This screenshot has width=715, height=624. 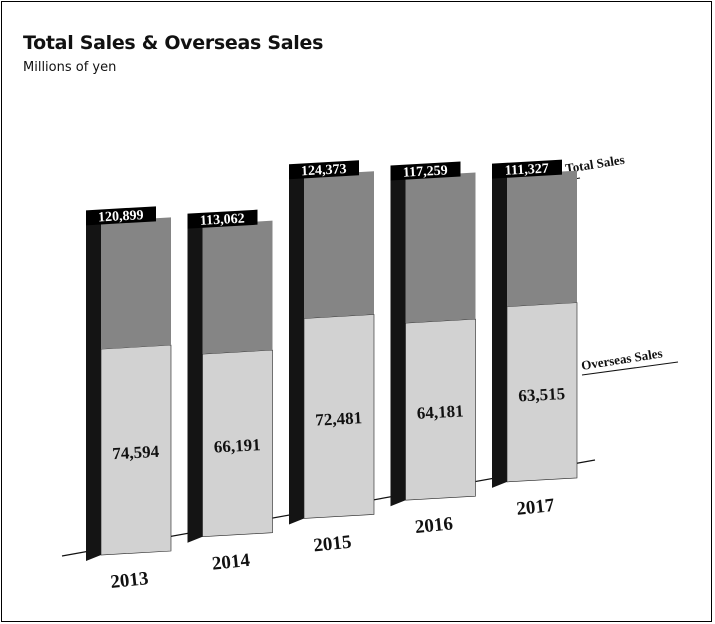 I want to click on total-value-label-2016: 117,259, so click(x=425, y=171).